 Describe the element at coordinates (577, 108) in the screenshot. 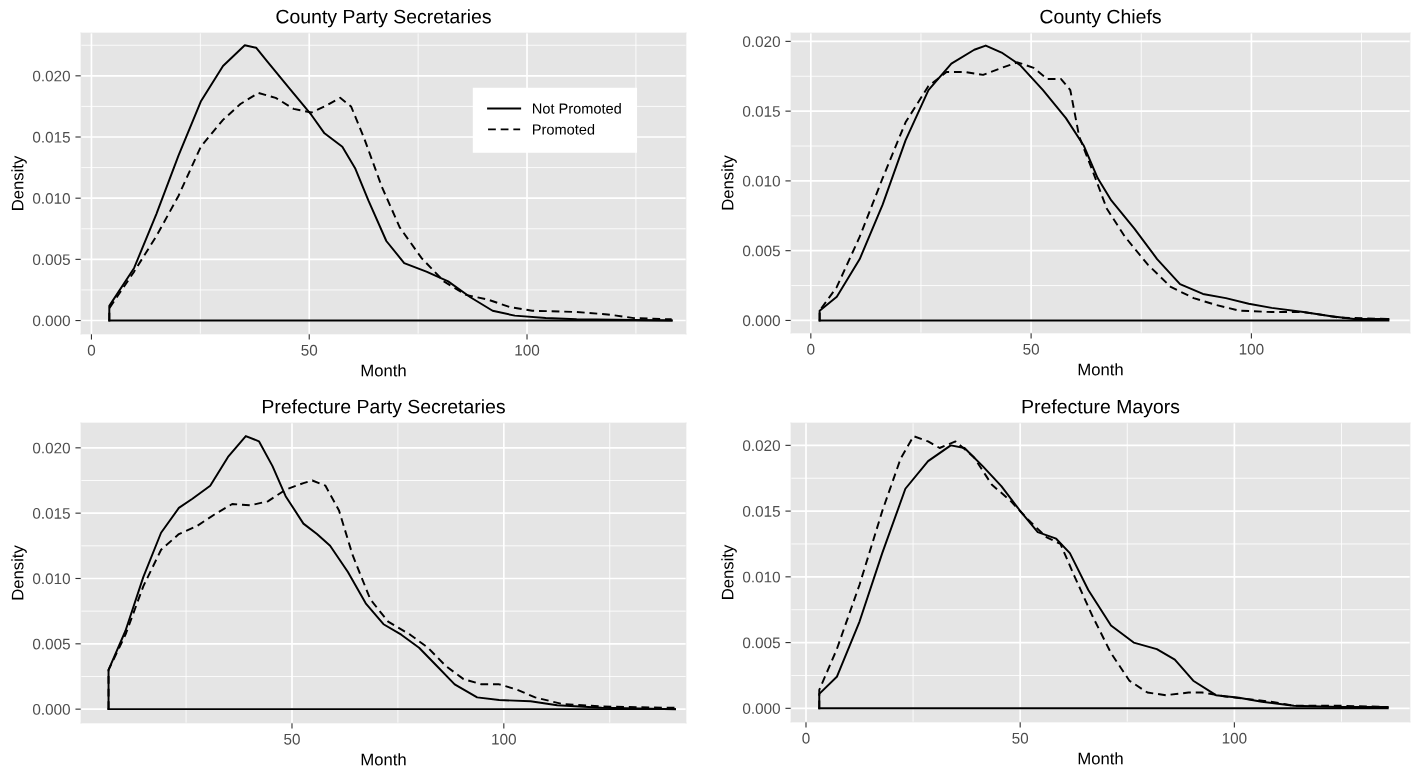

I see `legend-label: Not Promoted` at that location.